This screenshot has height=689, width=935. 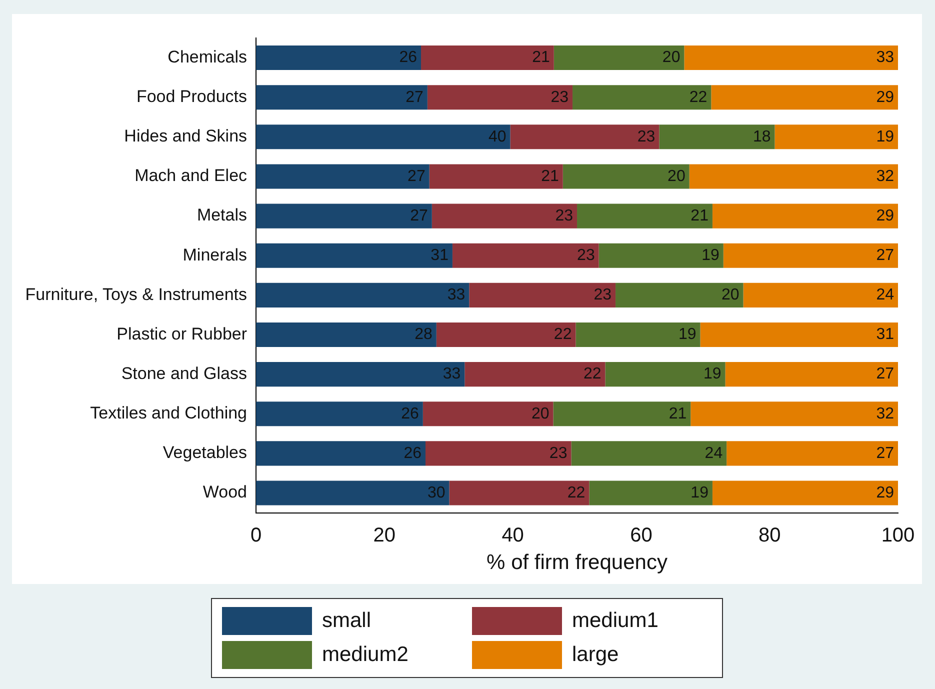 What do you see at coordinates (384, 535) in the screenshot?
I see `x-tick-label: 20` at bounding box center [384, 535].